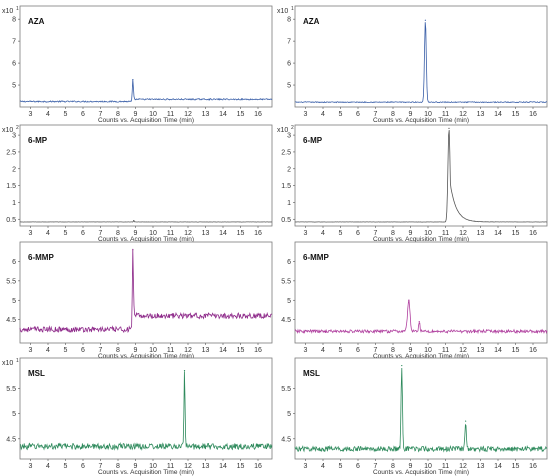 This screenshot has width=550, height=476. I want to click on y-tick-label: 8, so click(289, 20).